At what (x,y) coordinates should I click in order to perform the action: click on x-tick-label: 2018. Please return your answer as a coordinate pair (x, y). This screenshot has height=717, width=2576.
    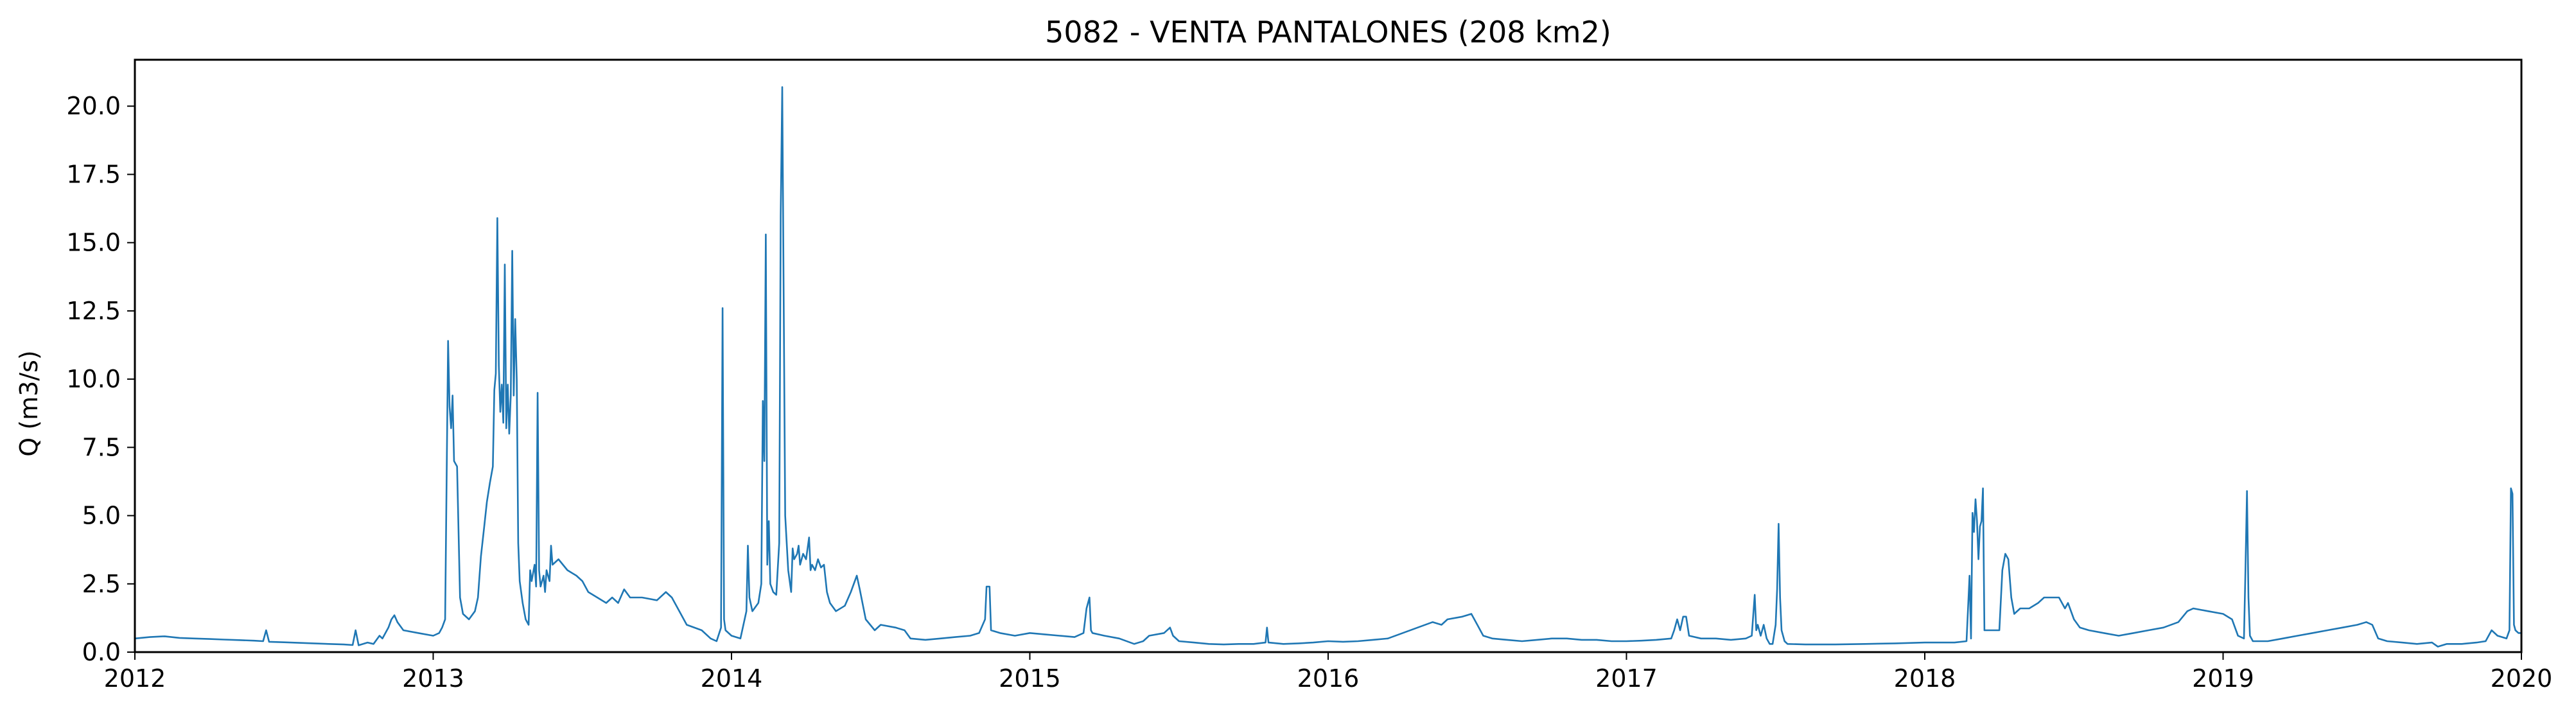
    Looking at the image, I should click on (1925, 679).